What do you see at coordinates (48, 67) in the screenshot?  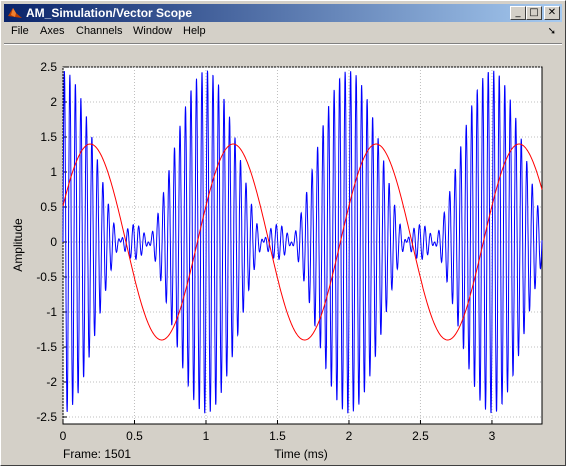 I see `y-tick-label: 2.5` at bounding box center [48, 67].